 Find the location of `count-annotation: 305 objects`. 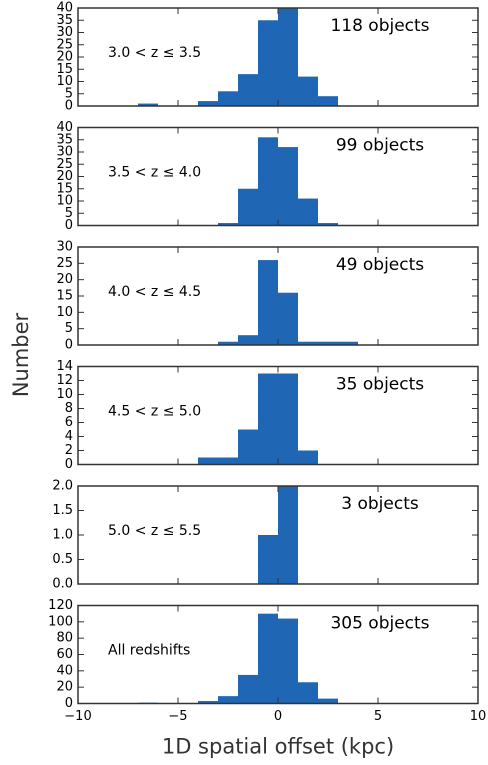

count-annotation: 305 objects is located at coordinates (379, 624).